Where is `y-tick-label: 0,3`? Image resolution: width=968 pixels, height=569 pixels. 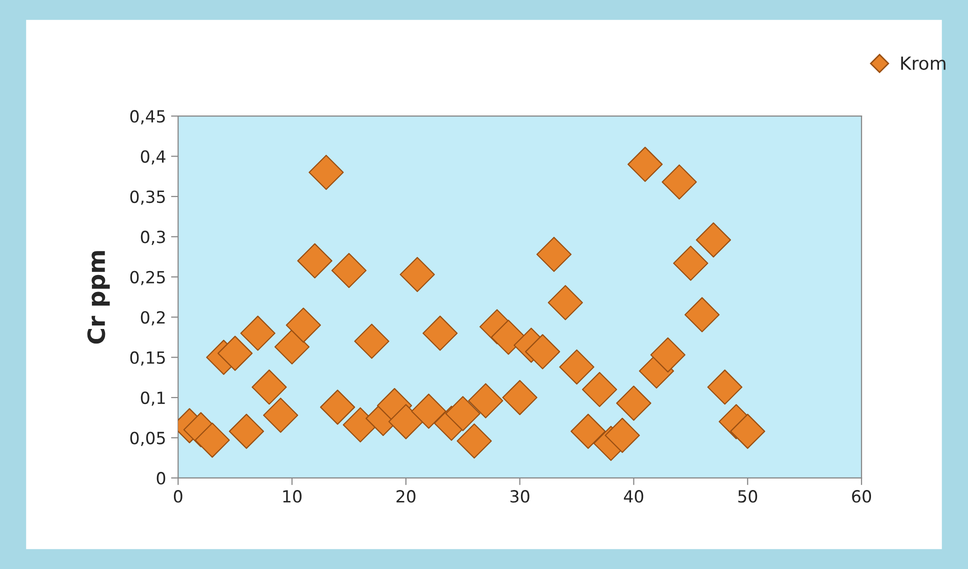 y-tick-label: 0,3 is located at coordinates (152, 237).